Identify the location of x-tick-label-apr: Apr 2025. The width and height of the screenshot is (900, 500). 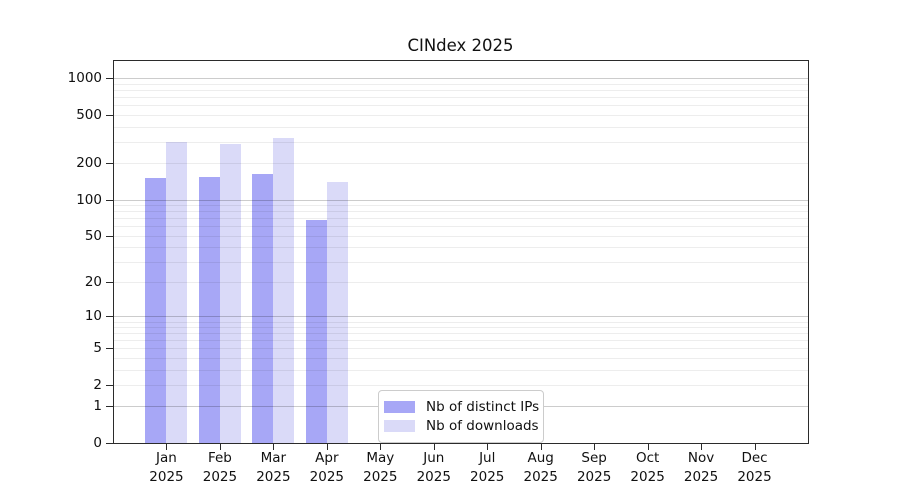
(327, 467).